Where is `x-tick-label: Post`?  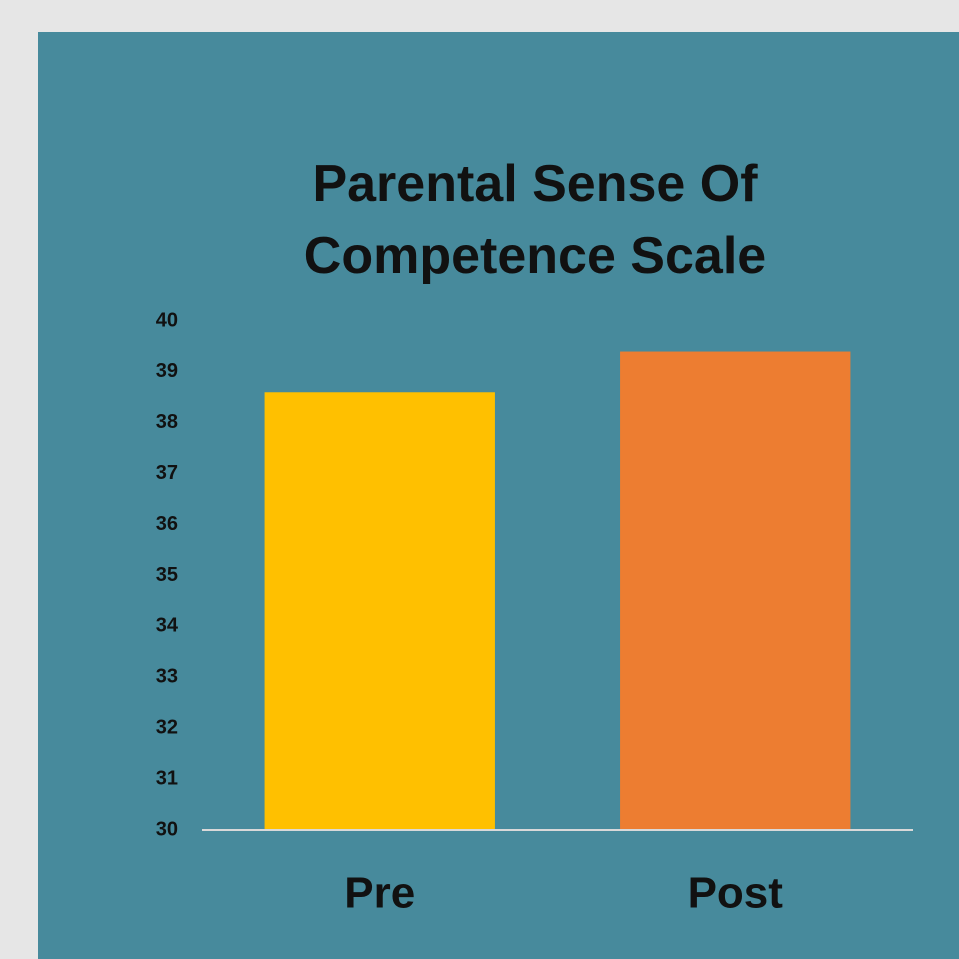
x-tick-label: Post is located at coordinates (736, 893).